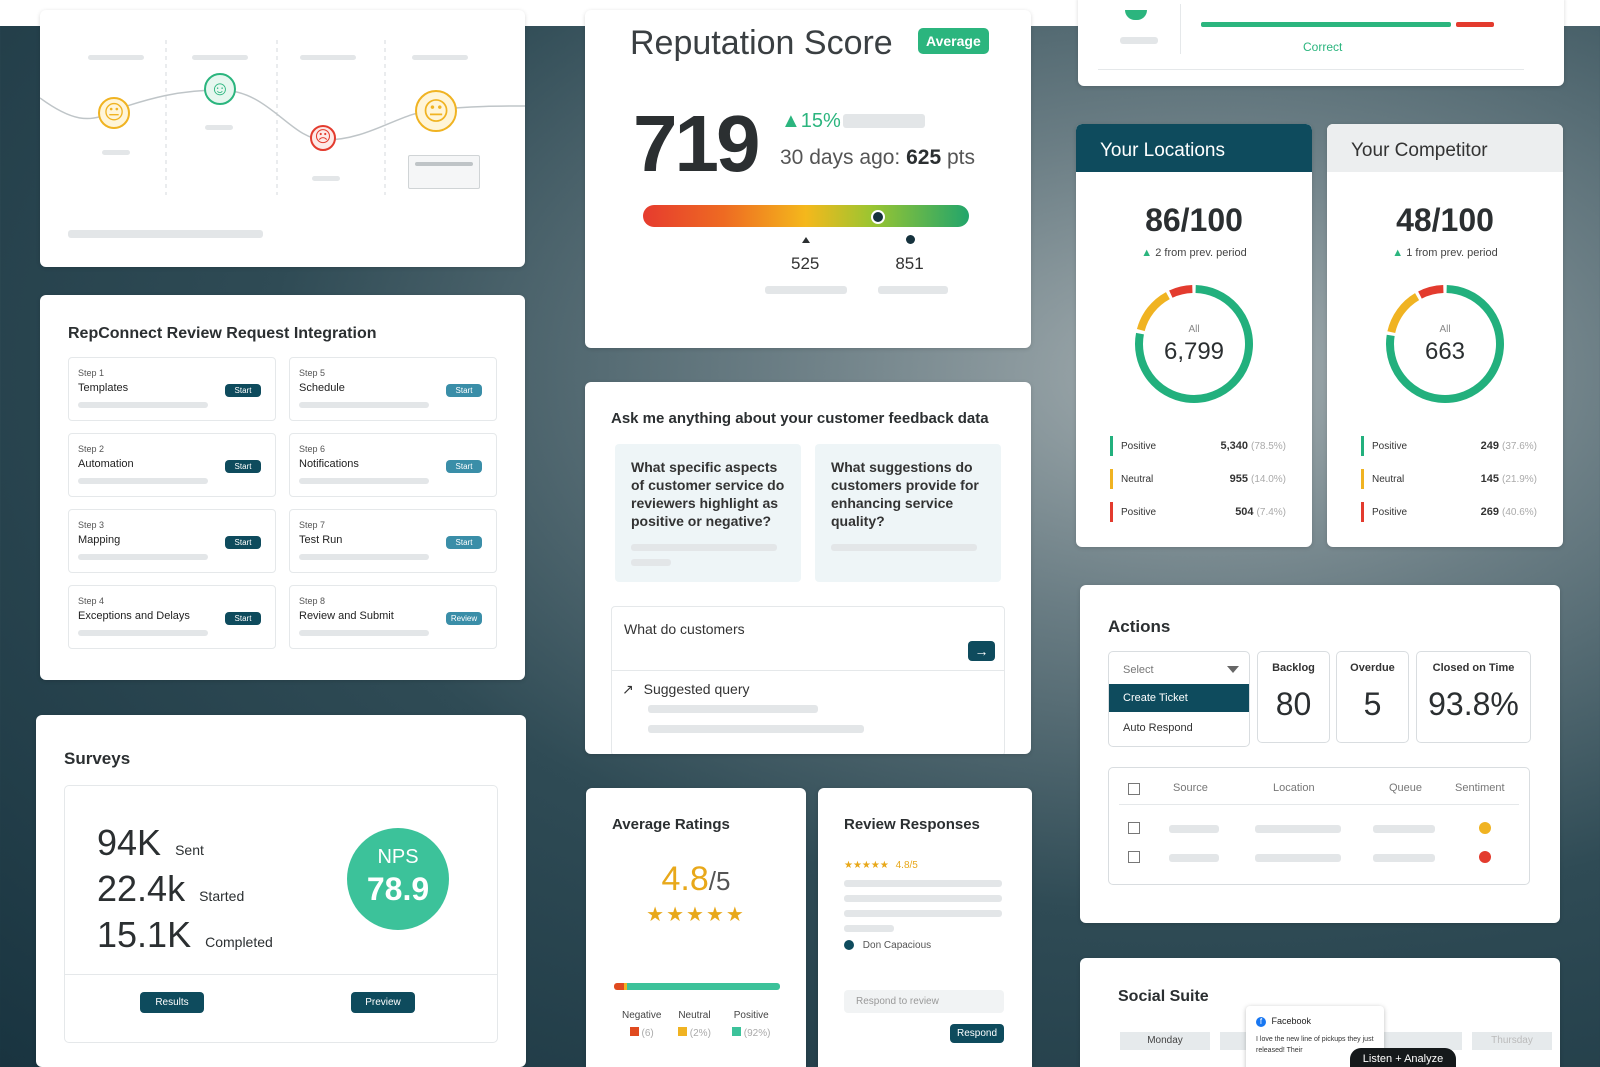 This screenshot has width=1600, height=1067. I want to click on locations-title: Your Locations, so click(1163, 150).